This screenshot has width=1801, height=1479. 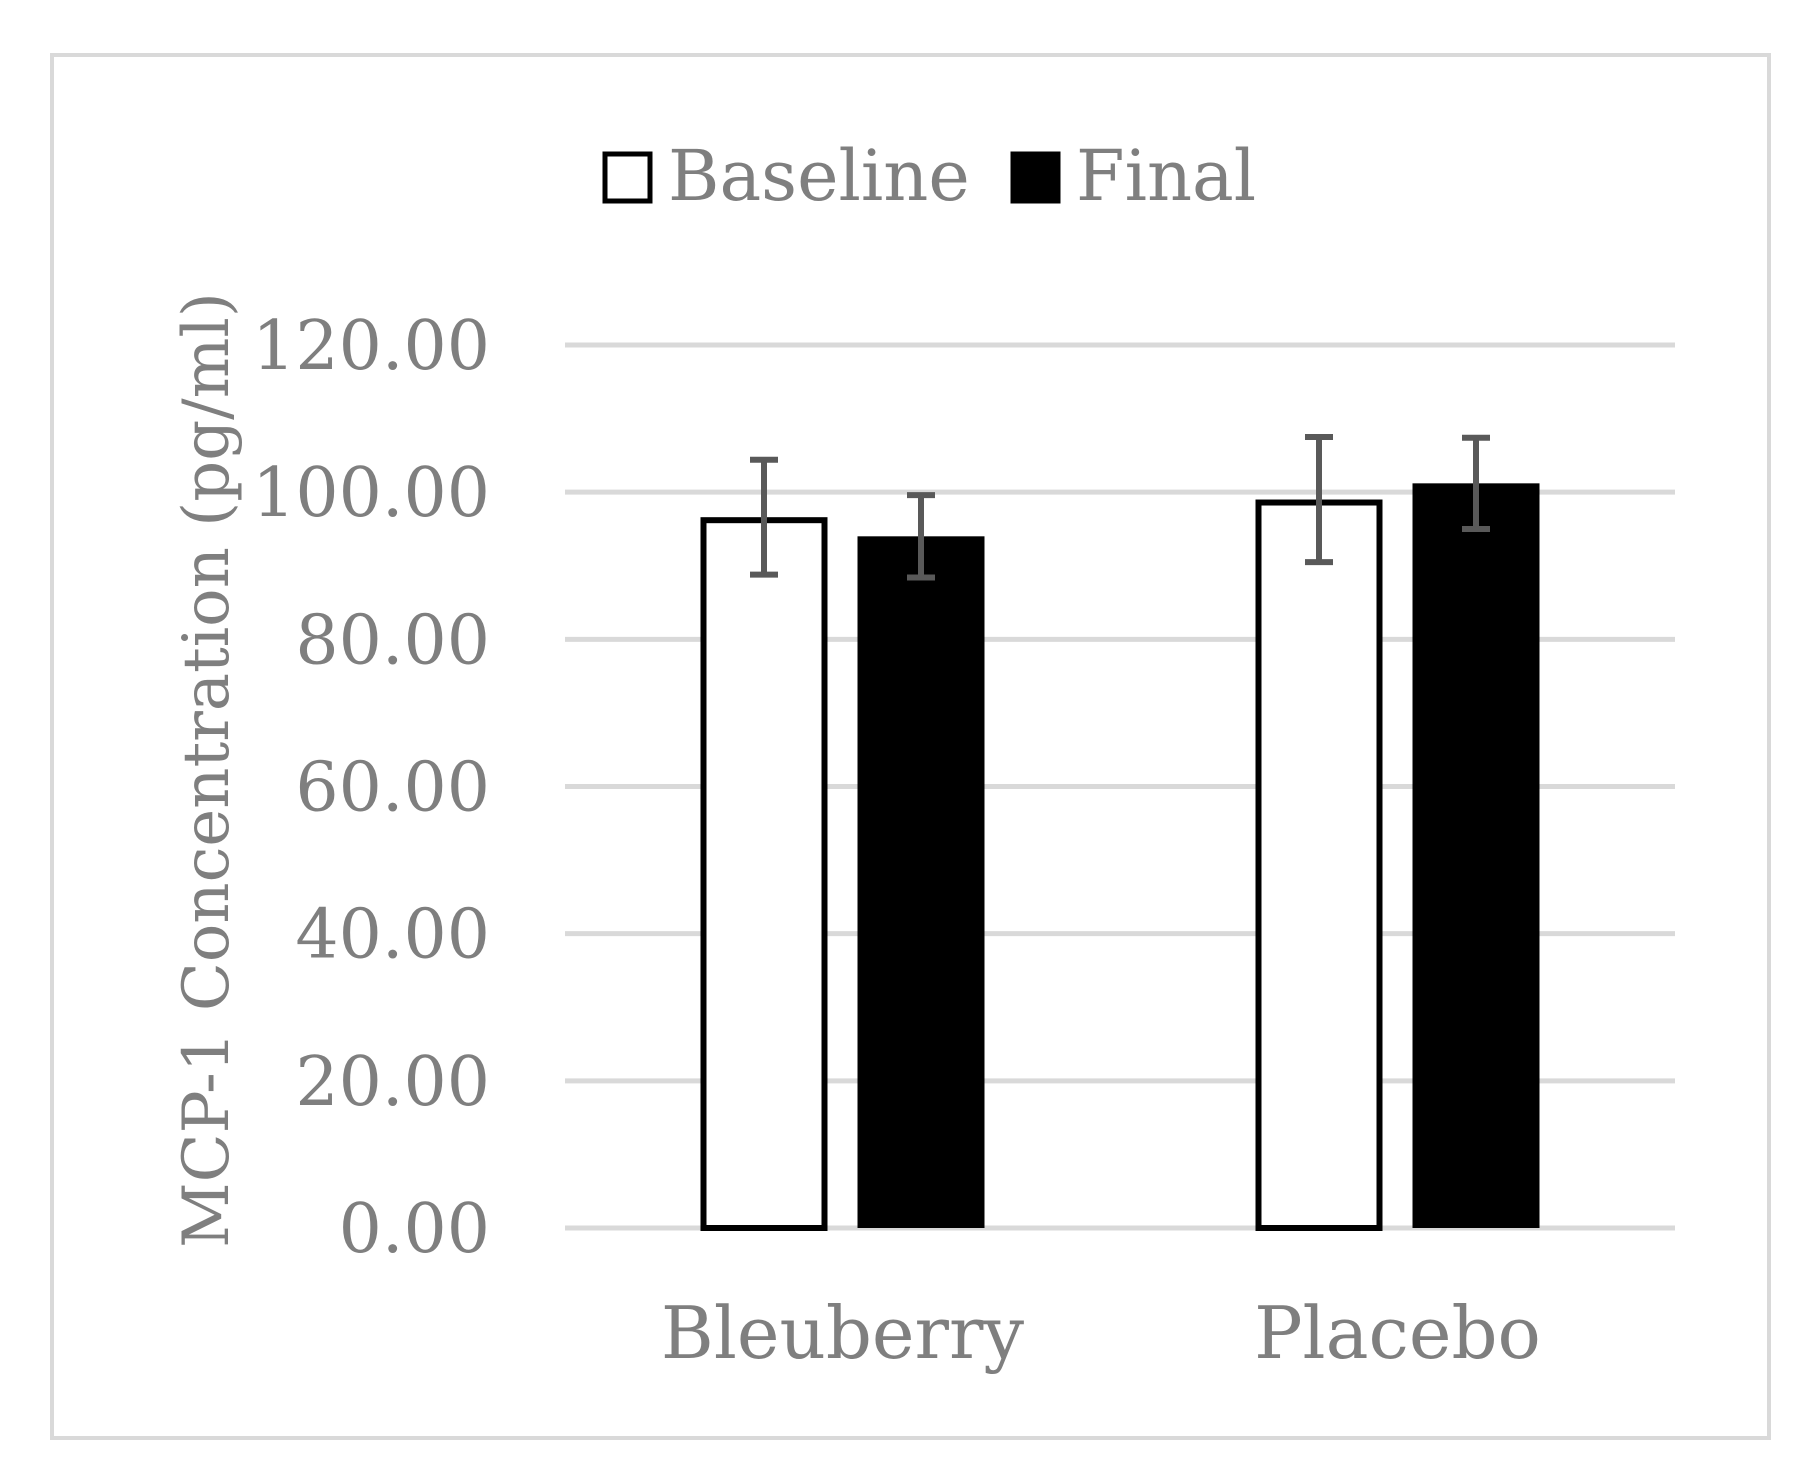 I want to click on legend: Baseline Final, so click(x=929, y=176).